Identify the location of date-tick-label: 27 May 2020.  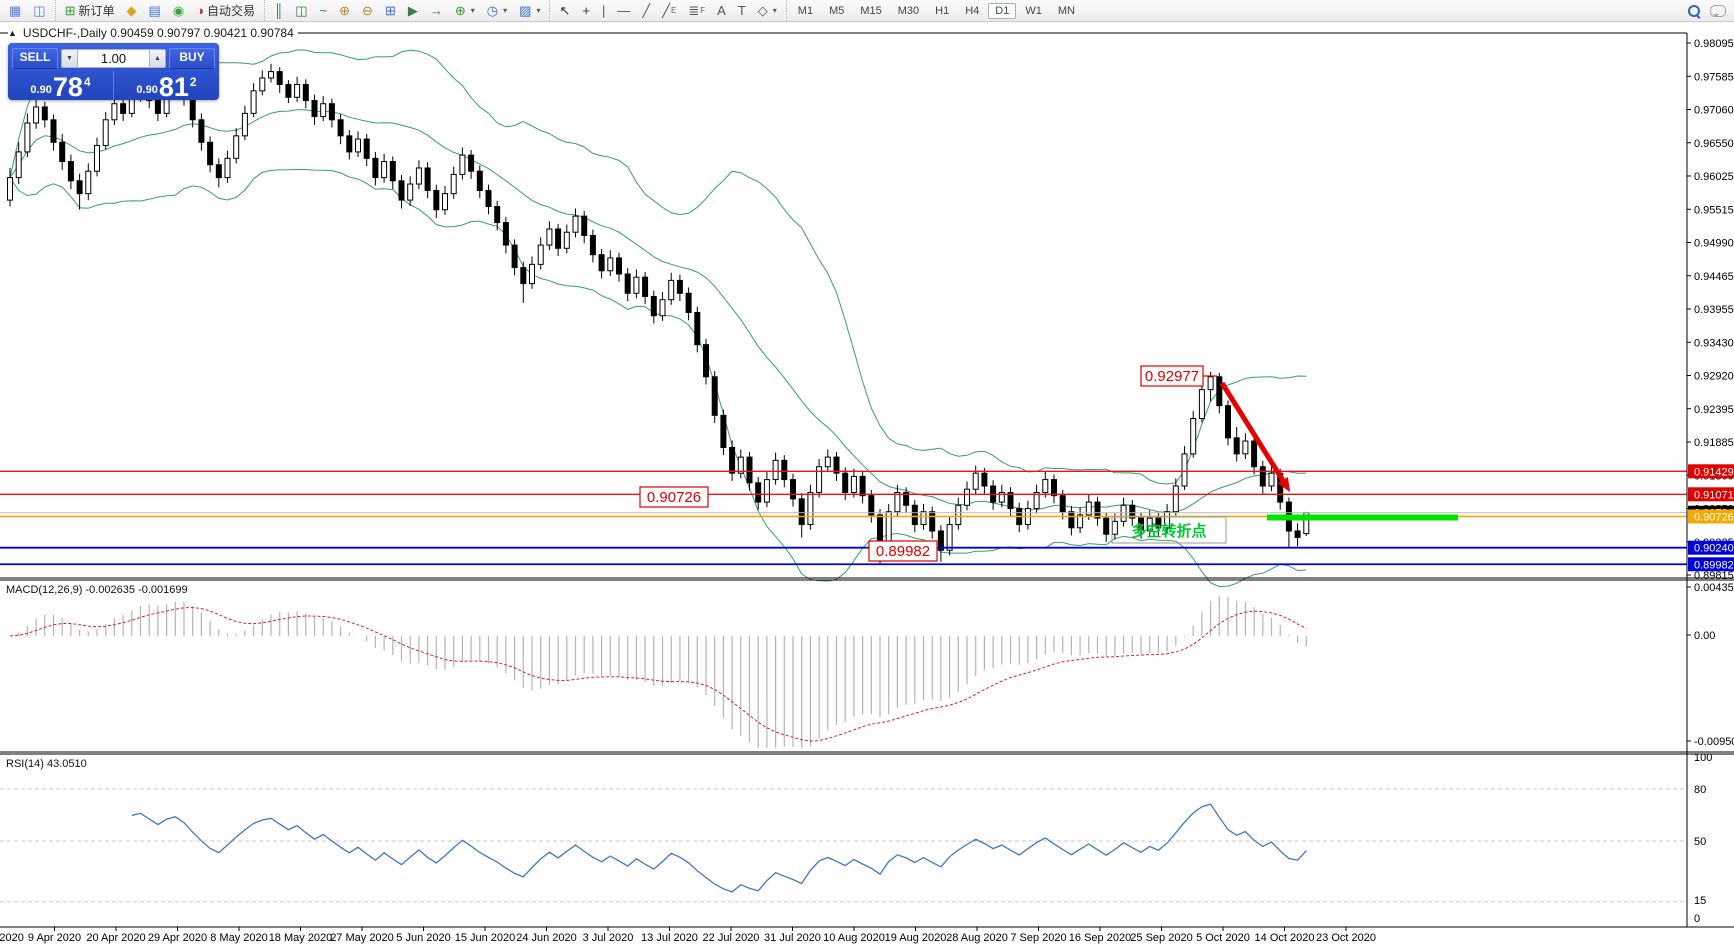
(362, 938).